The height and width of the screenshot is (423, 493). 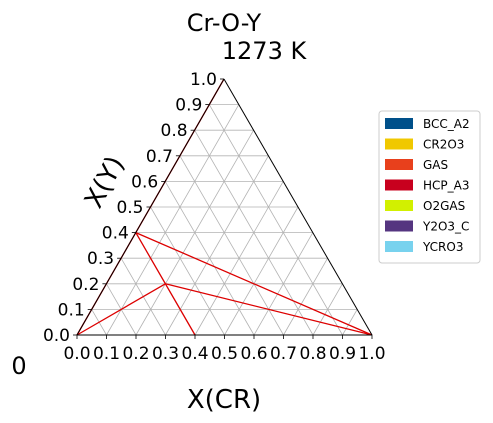 What do you see at coordinates (399, 246) in the screenshot?
I see `legend-swatch-ycro3` at bounding box center [399, 246].